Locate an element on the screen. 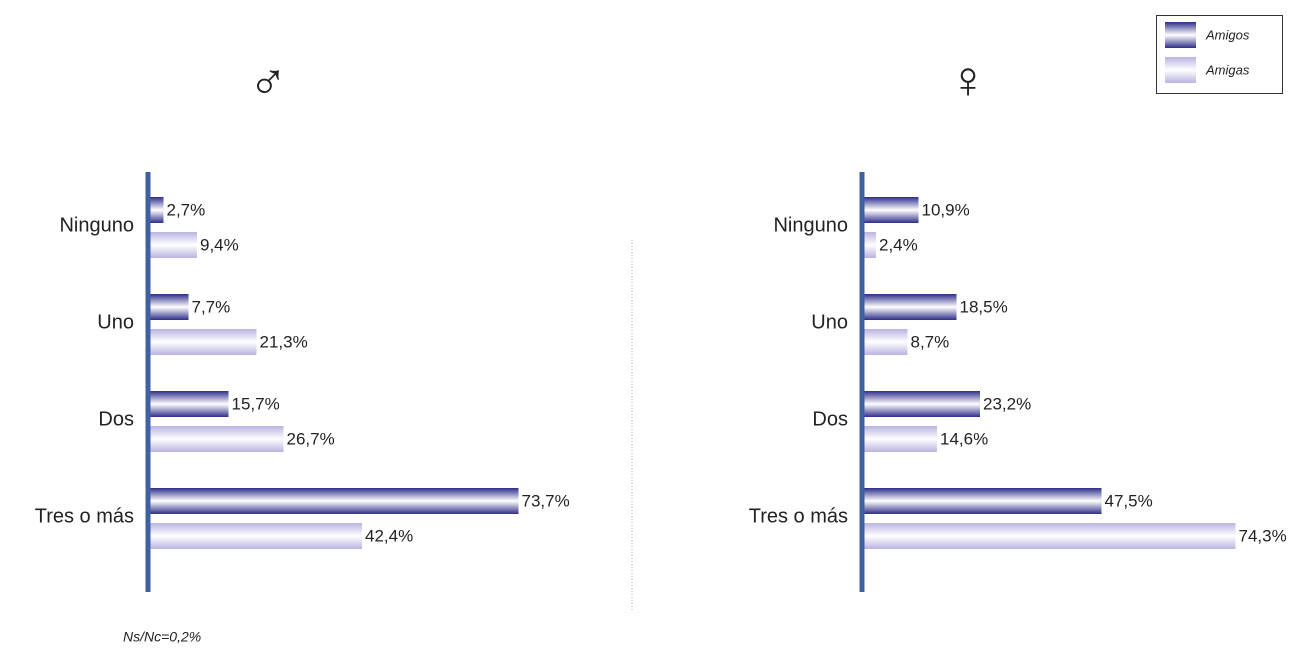  chart-title: ♀ is located at coordinates (968, 81).